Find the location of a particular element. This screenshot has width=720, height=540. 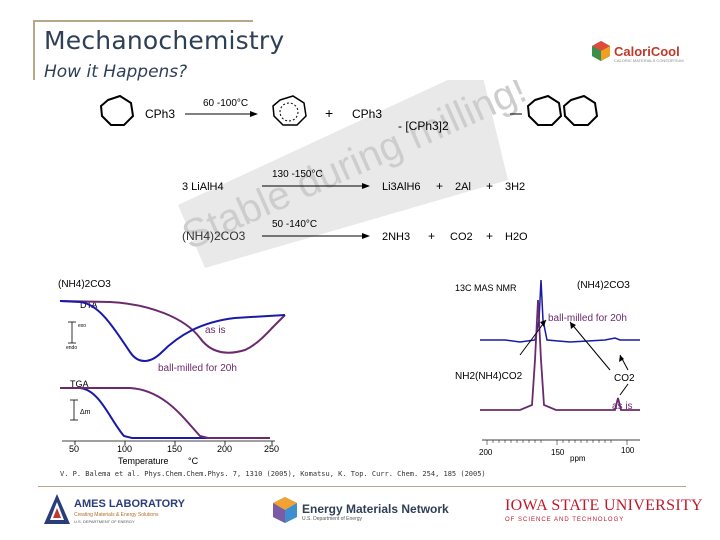

tropylium-ring-icon is located at coordinates (289, 110).